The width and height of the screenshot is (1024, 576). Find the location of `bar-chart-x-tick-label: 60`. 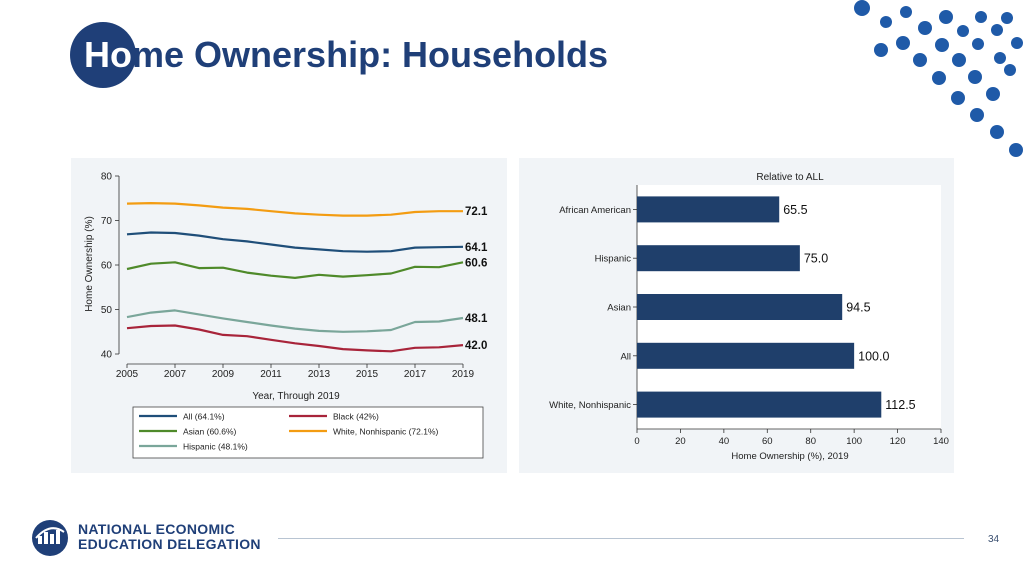

bar-chart-x-tick-label: 60 is located at coordinates (767, 441).